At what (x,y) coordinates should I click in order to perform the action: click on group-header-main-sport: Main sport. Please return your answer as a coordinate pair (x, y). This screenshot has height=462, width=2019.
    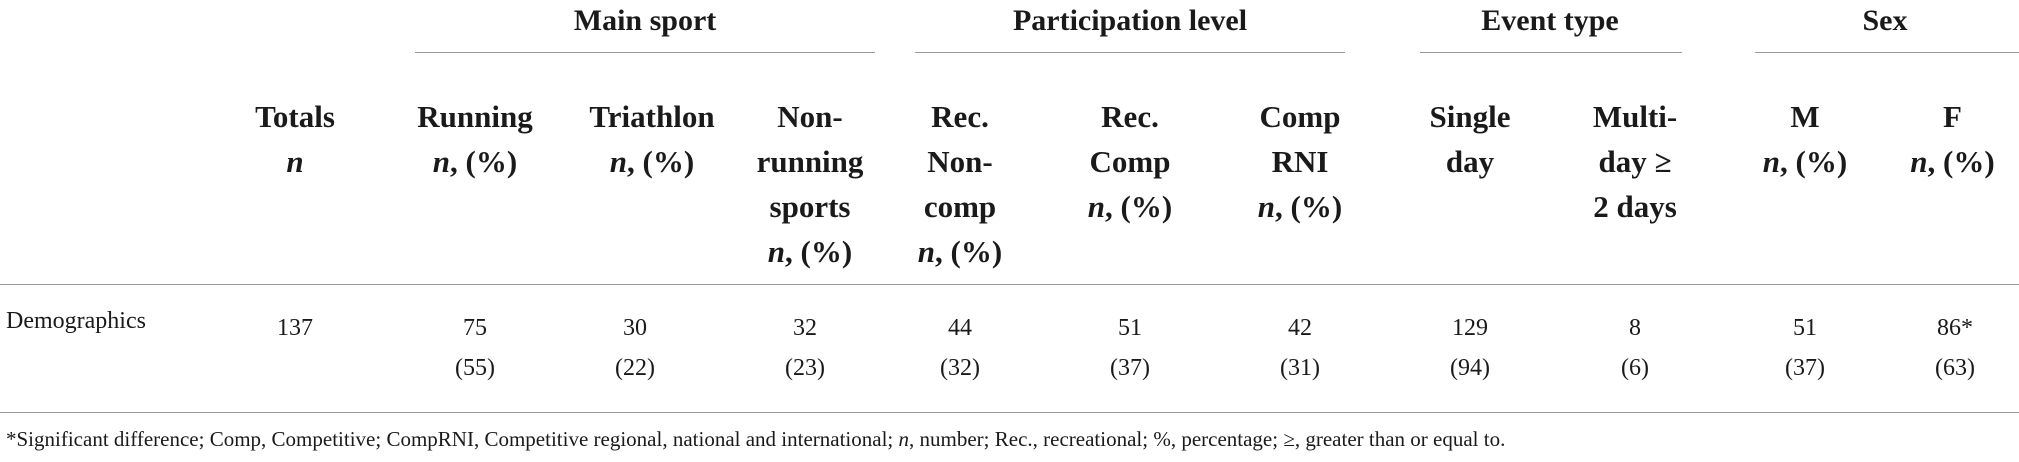
    Looking at the image, I should click on (645, 20).